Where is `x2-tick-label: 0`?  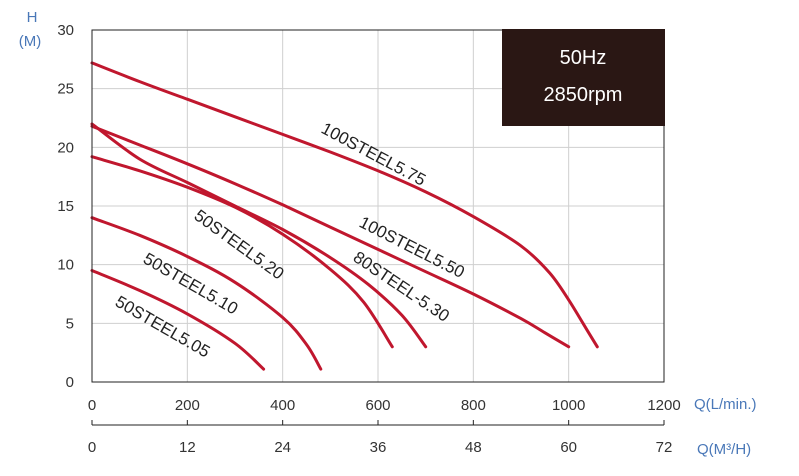 x2-tick-label: 0 is located at coordinates (92, 447).